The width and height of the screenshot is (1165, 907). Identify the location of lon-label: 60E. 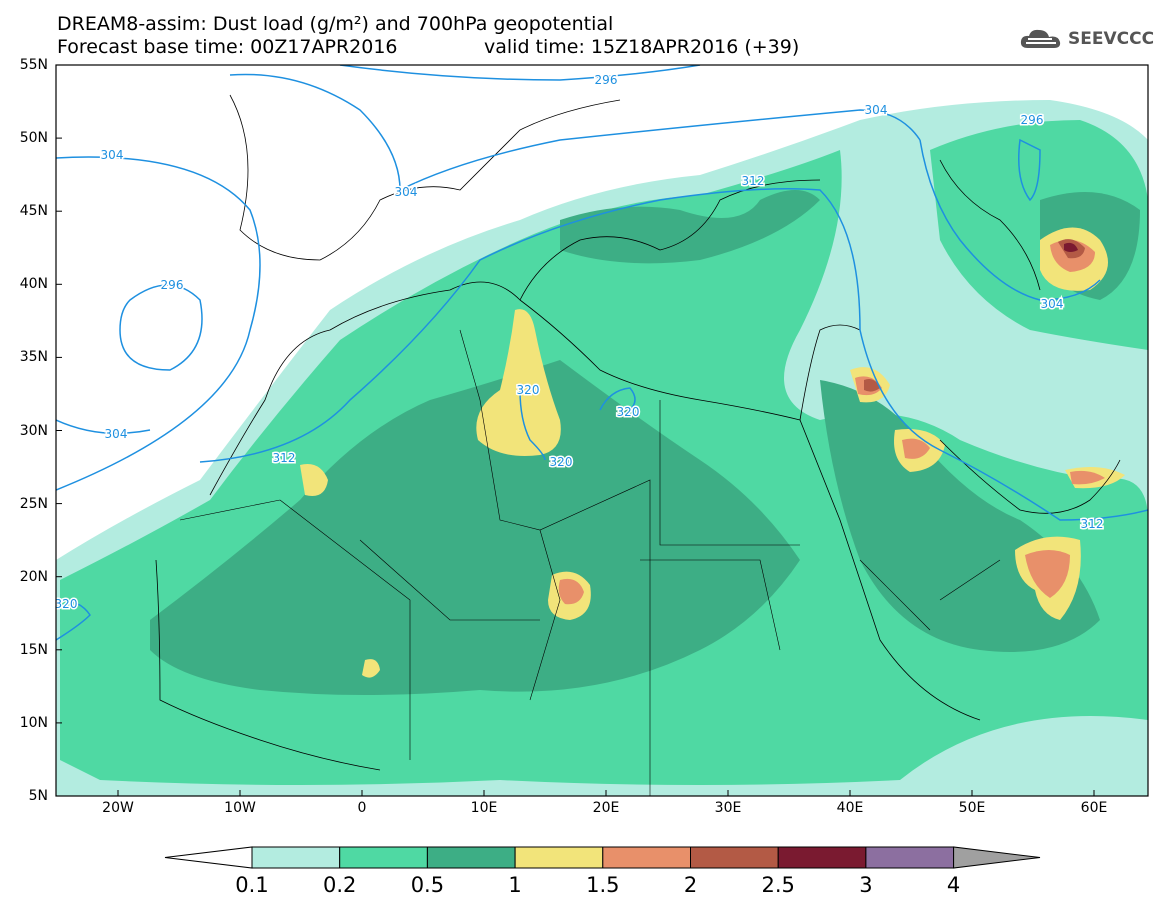
(1094, 808).